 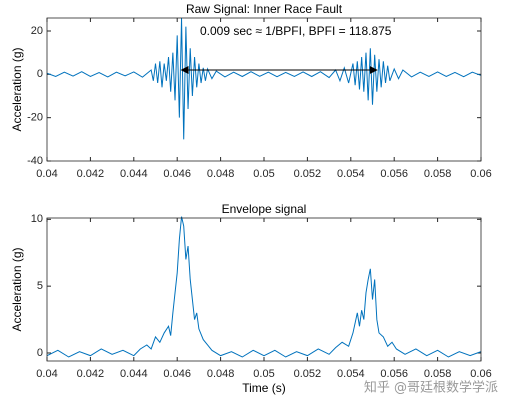 I want to click on y-tick-label: 5, so click(x=40, y=286).